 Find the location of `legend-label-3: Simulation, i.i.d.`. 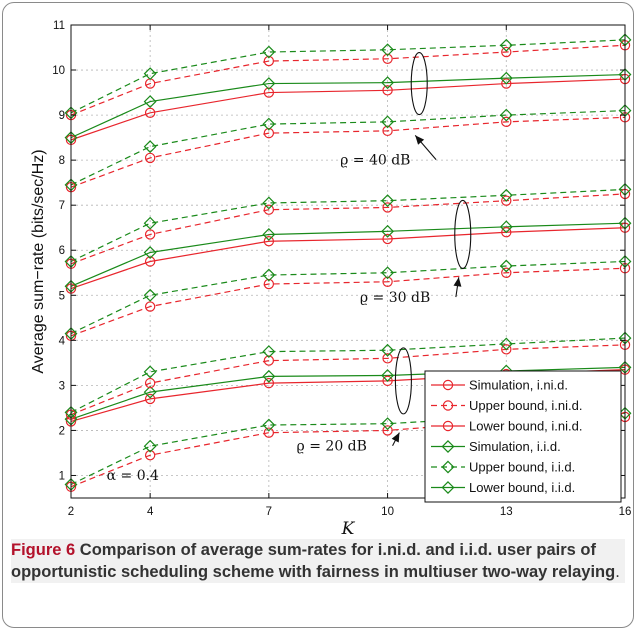

legend-label-3: Simulation, i.i.d. is located at coordinates (515, 446).